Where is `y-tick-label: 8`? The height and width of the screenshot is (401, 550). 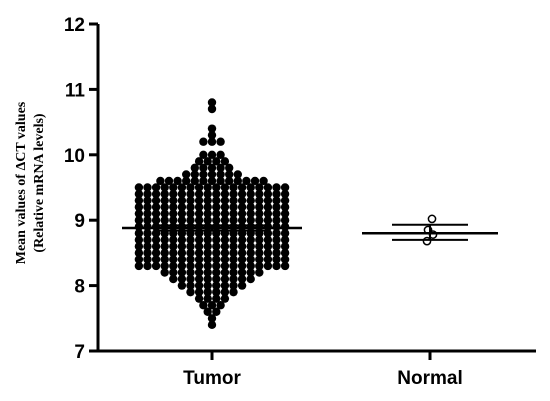 y-tick-label: 8 is located at coordinates (79, 287).